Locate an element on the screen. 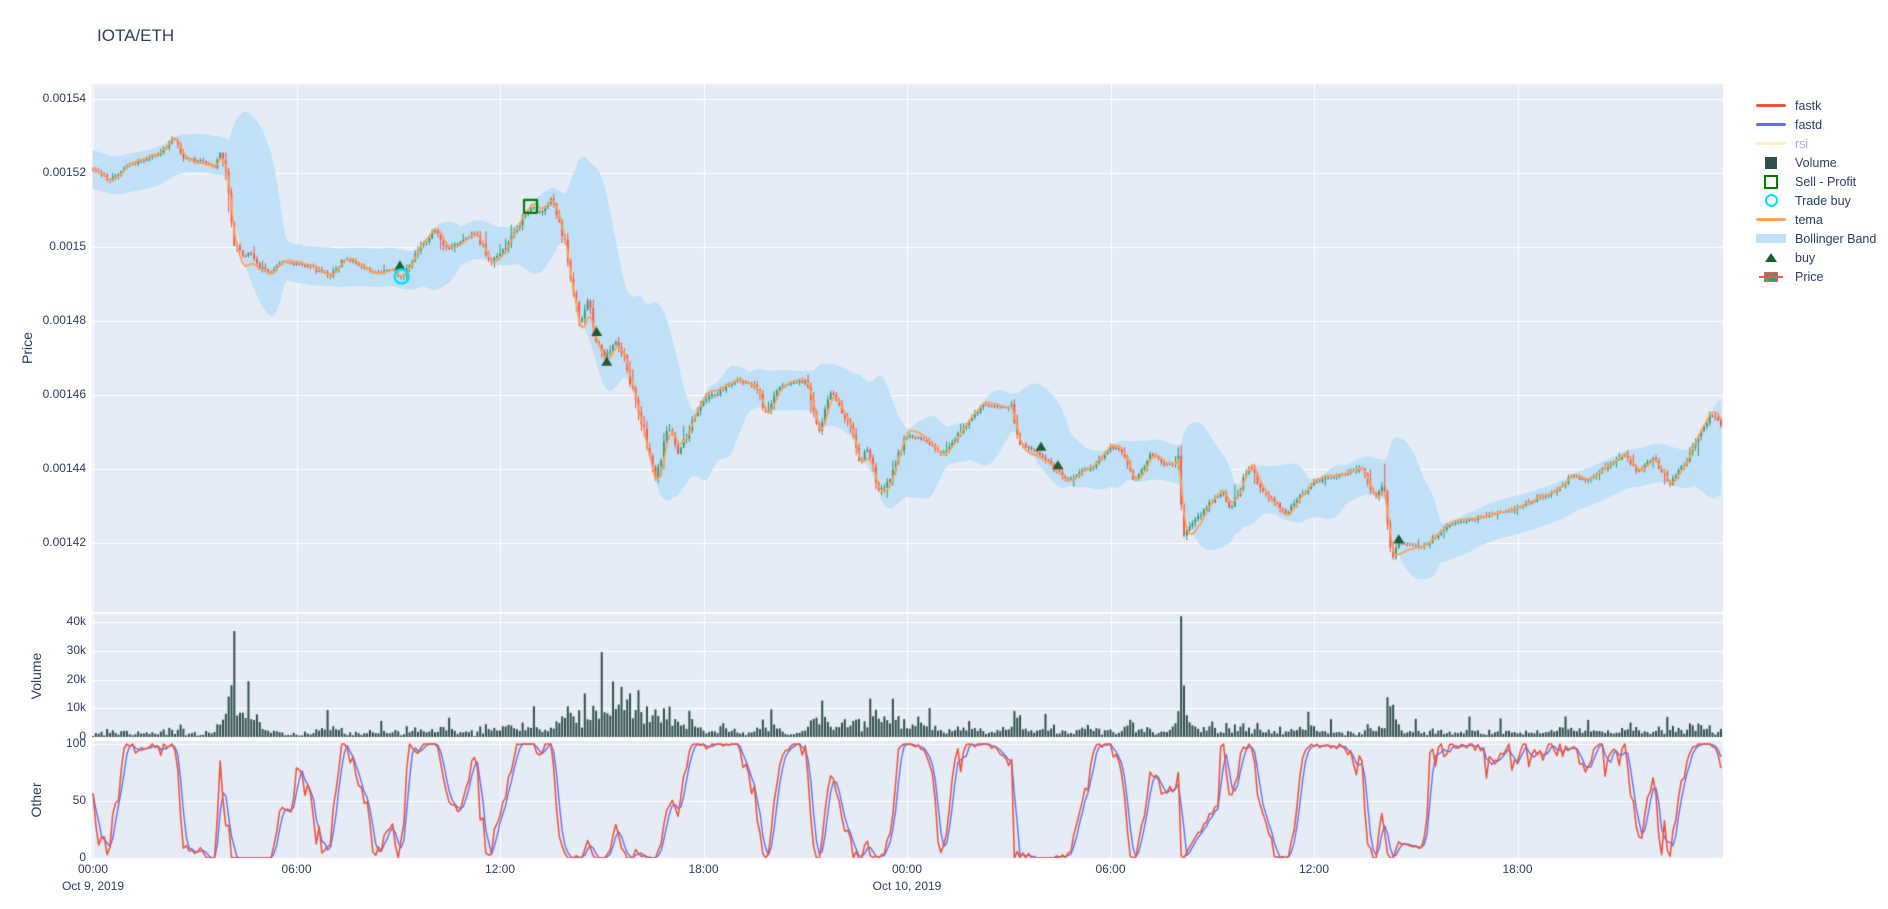  y-tick-label: 10k is located at coordinates (76, 707).